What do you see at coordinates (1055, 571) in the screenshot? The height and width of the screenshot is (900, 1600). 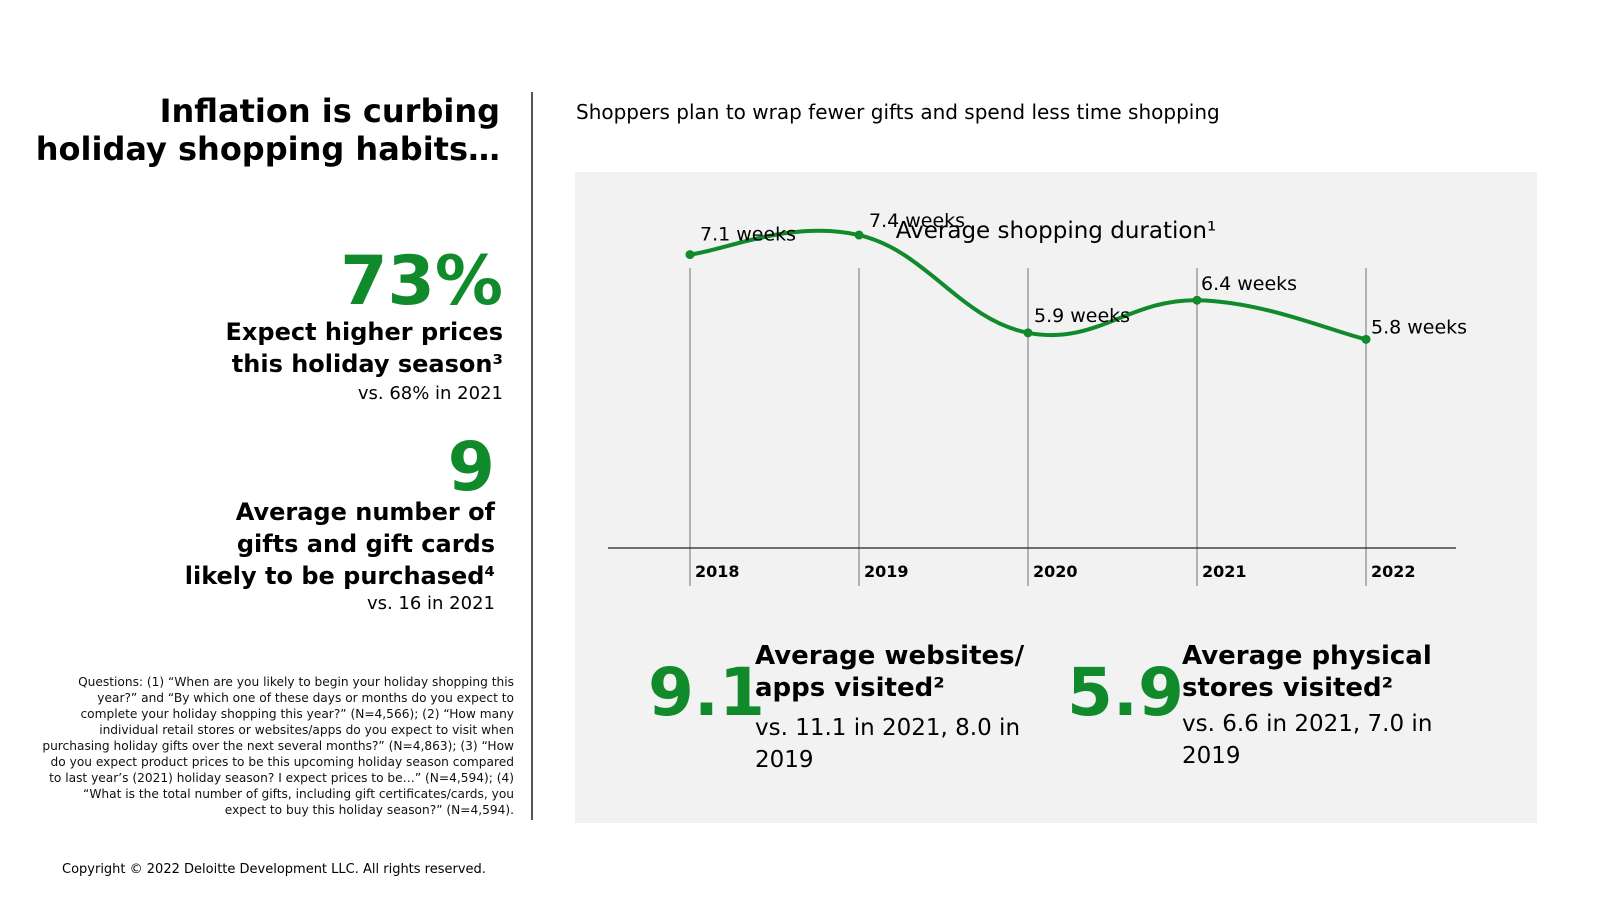 I see `x-tick-label-2020: 2020` at bounding box center [1055, 571].